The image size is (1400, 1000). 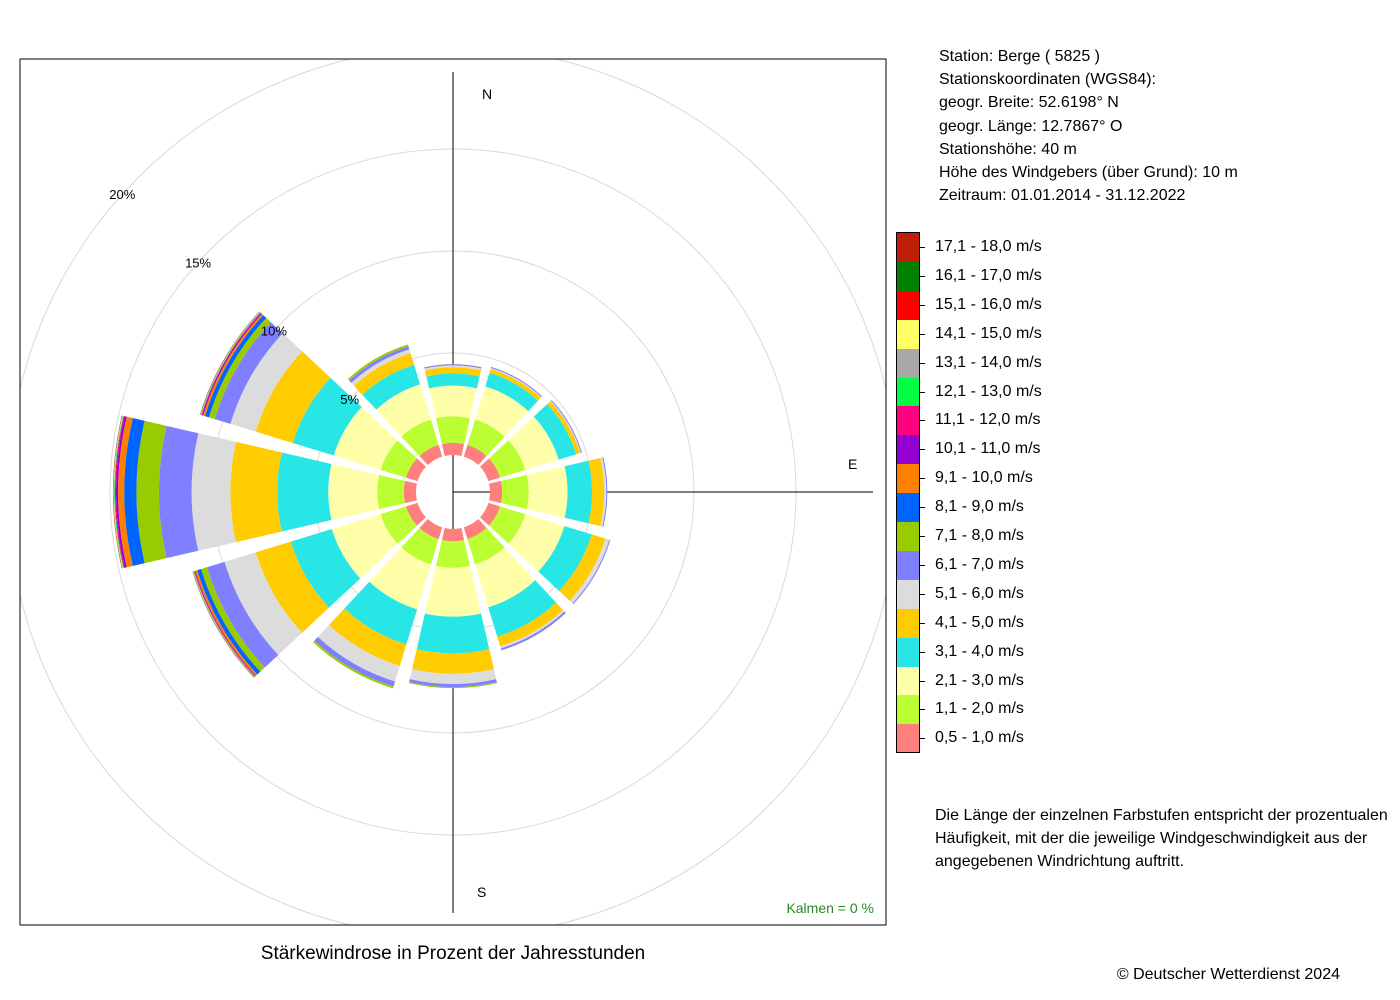 What do you see at coordinates (1228, 974) in the screenshot?
I see `copyright: © Deutscher Wetterdienst 2024` at bounding box center [1228, 974].